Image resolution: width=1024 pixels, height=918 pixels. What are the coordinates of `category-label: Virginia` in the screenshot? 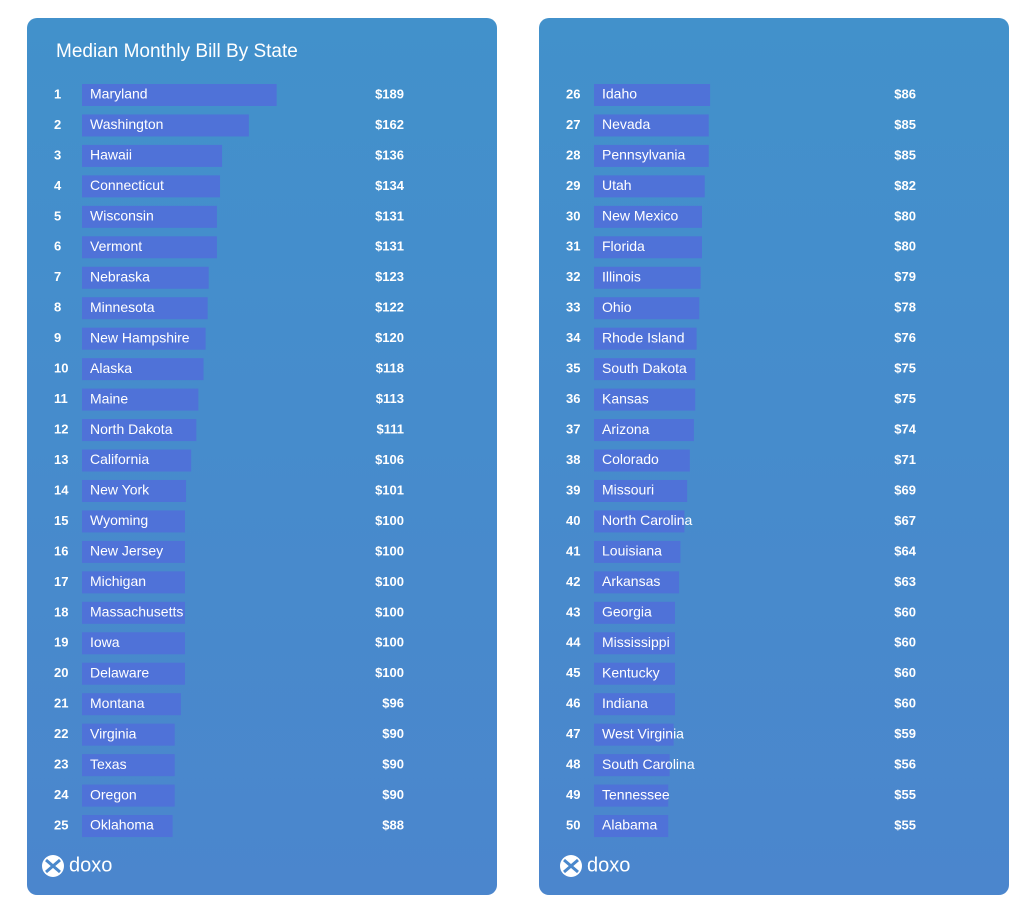 It's located at (113, 733).